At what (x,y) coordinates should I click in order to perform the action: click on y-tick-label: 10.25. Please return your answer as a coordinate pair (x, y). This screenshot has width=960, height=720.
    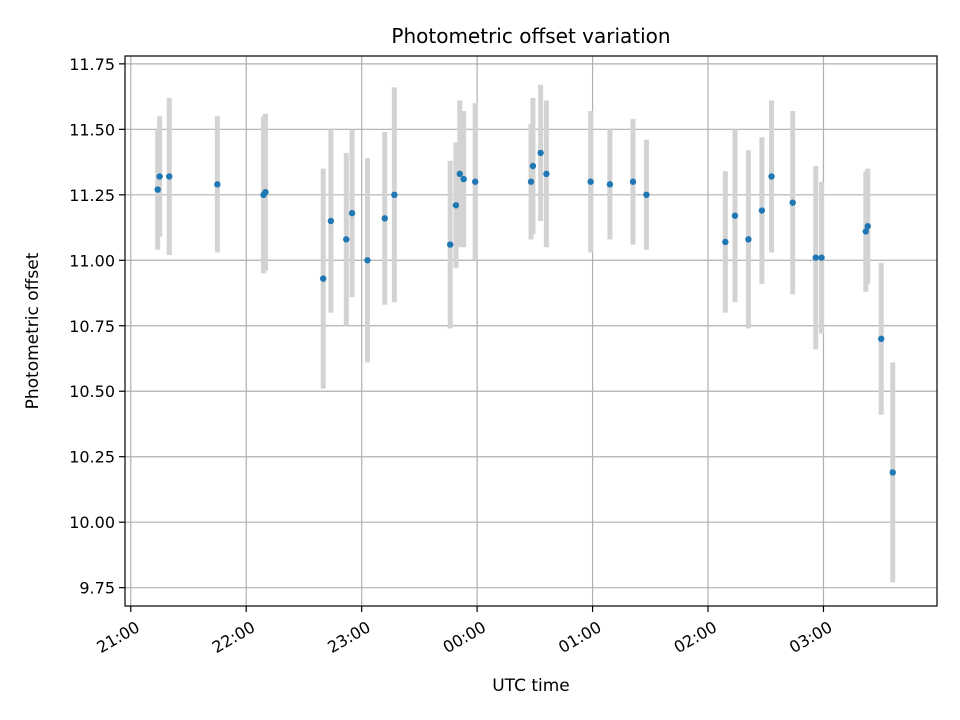
    Looking at the image, I should click on (92, 457).